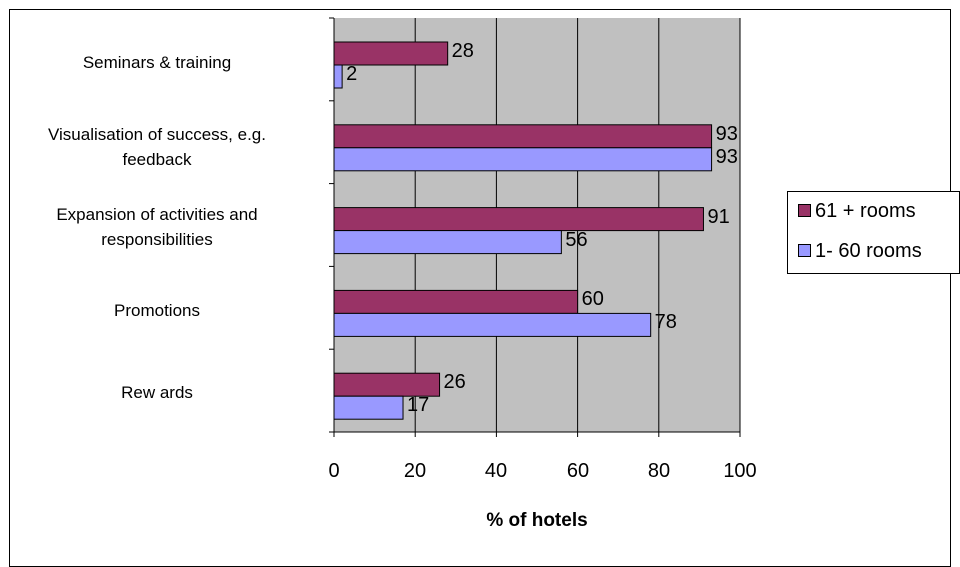  What do you see at coordinates (157, 239) in the screenshot?
I see `category-label-line: responsibilities` at bounding box center [157, 239].